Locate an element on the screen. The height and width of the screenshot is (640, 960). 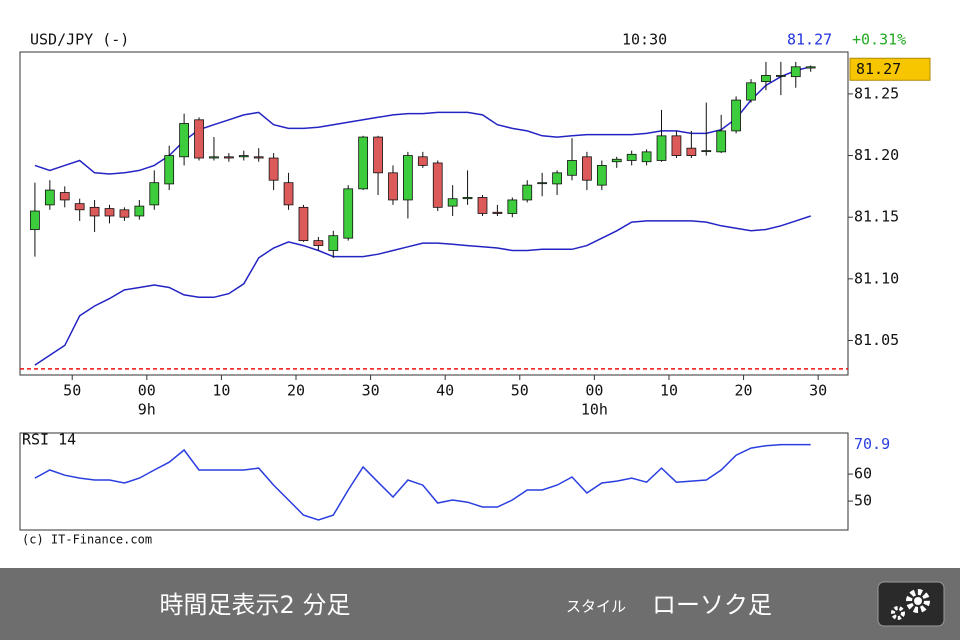
rsi-line is located at coordinates (422, 482).